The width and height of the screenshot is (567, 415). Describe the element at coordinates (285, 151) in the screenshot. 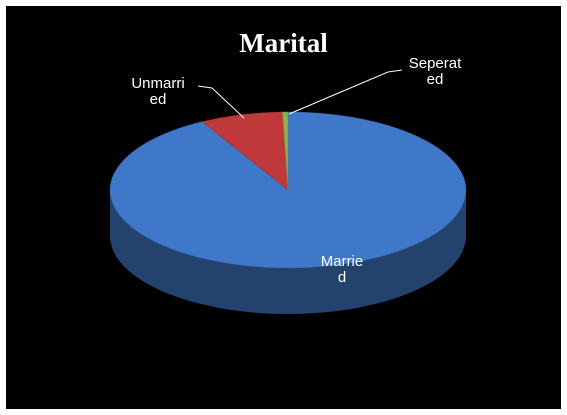

I see `slice` at that location.